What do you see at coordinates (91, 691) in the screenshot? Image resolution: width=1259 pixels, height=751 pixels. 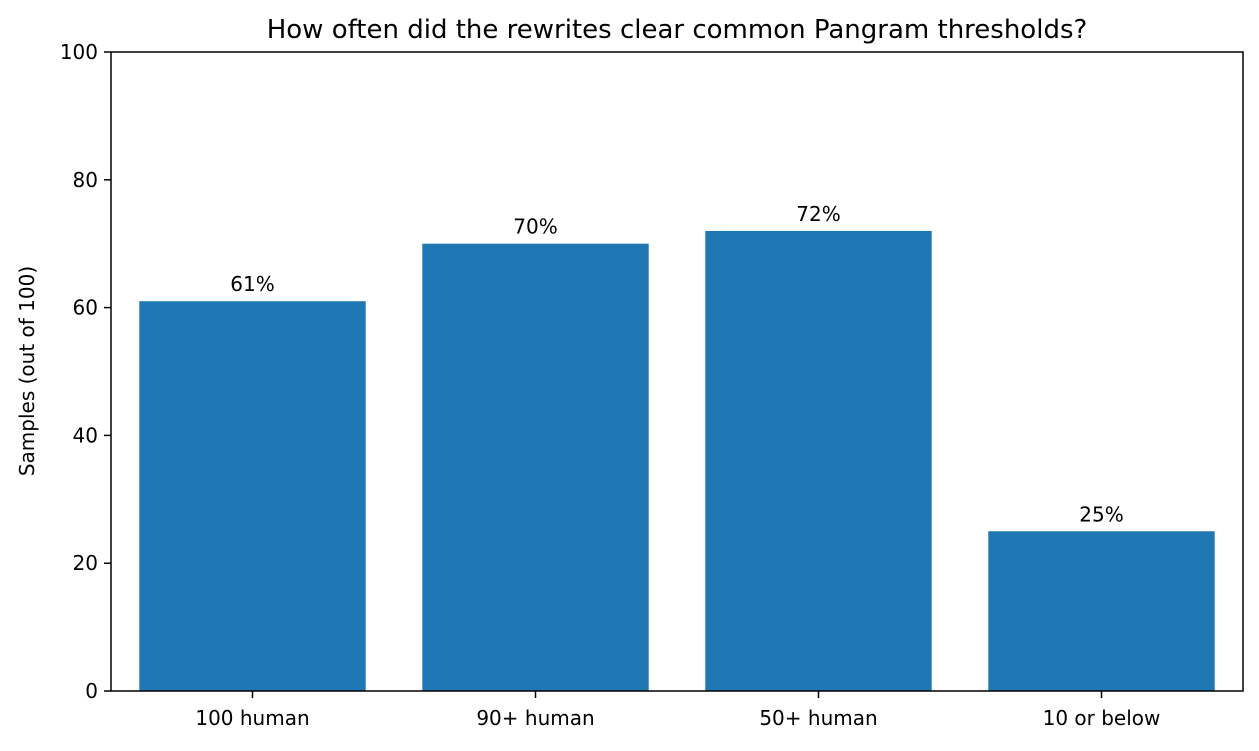 I see `y-tick-label-0: 0` at bounding box center [91, 691].